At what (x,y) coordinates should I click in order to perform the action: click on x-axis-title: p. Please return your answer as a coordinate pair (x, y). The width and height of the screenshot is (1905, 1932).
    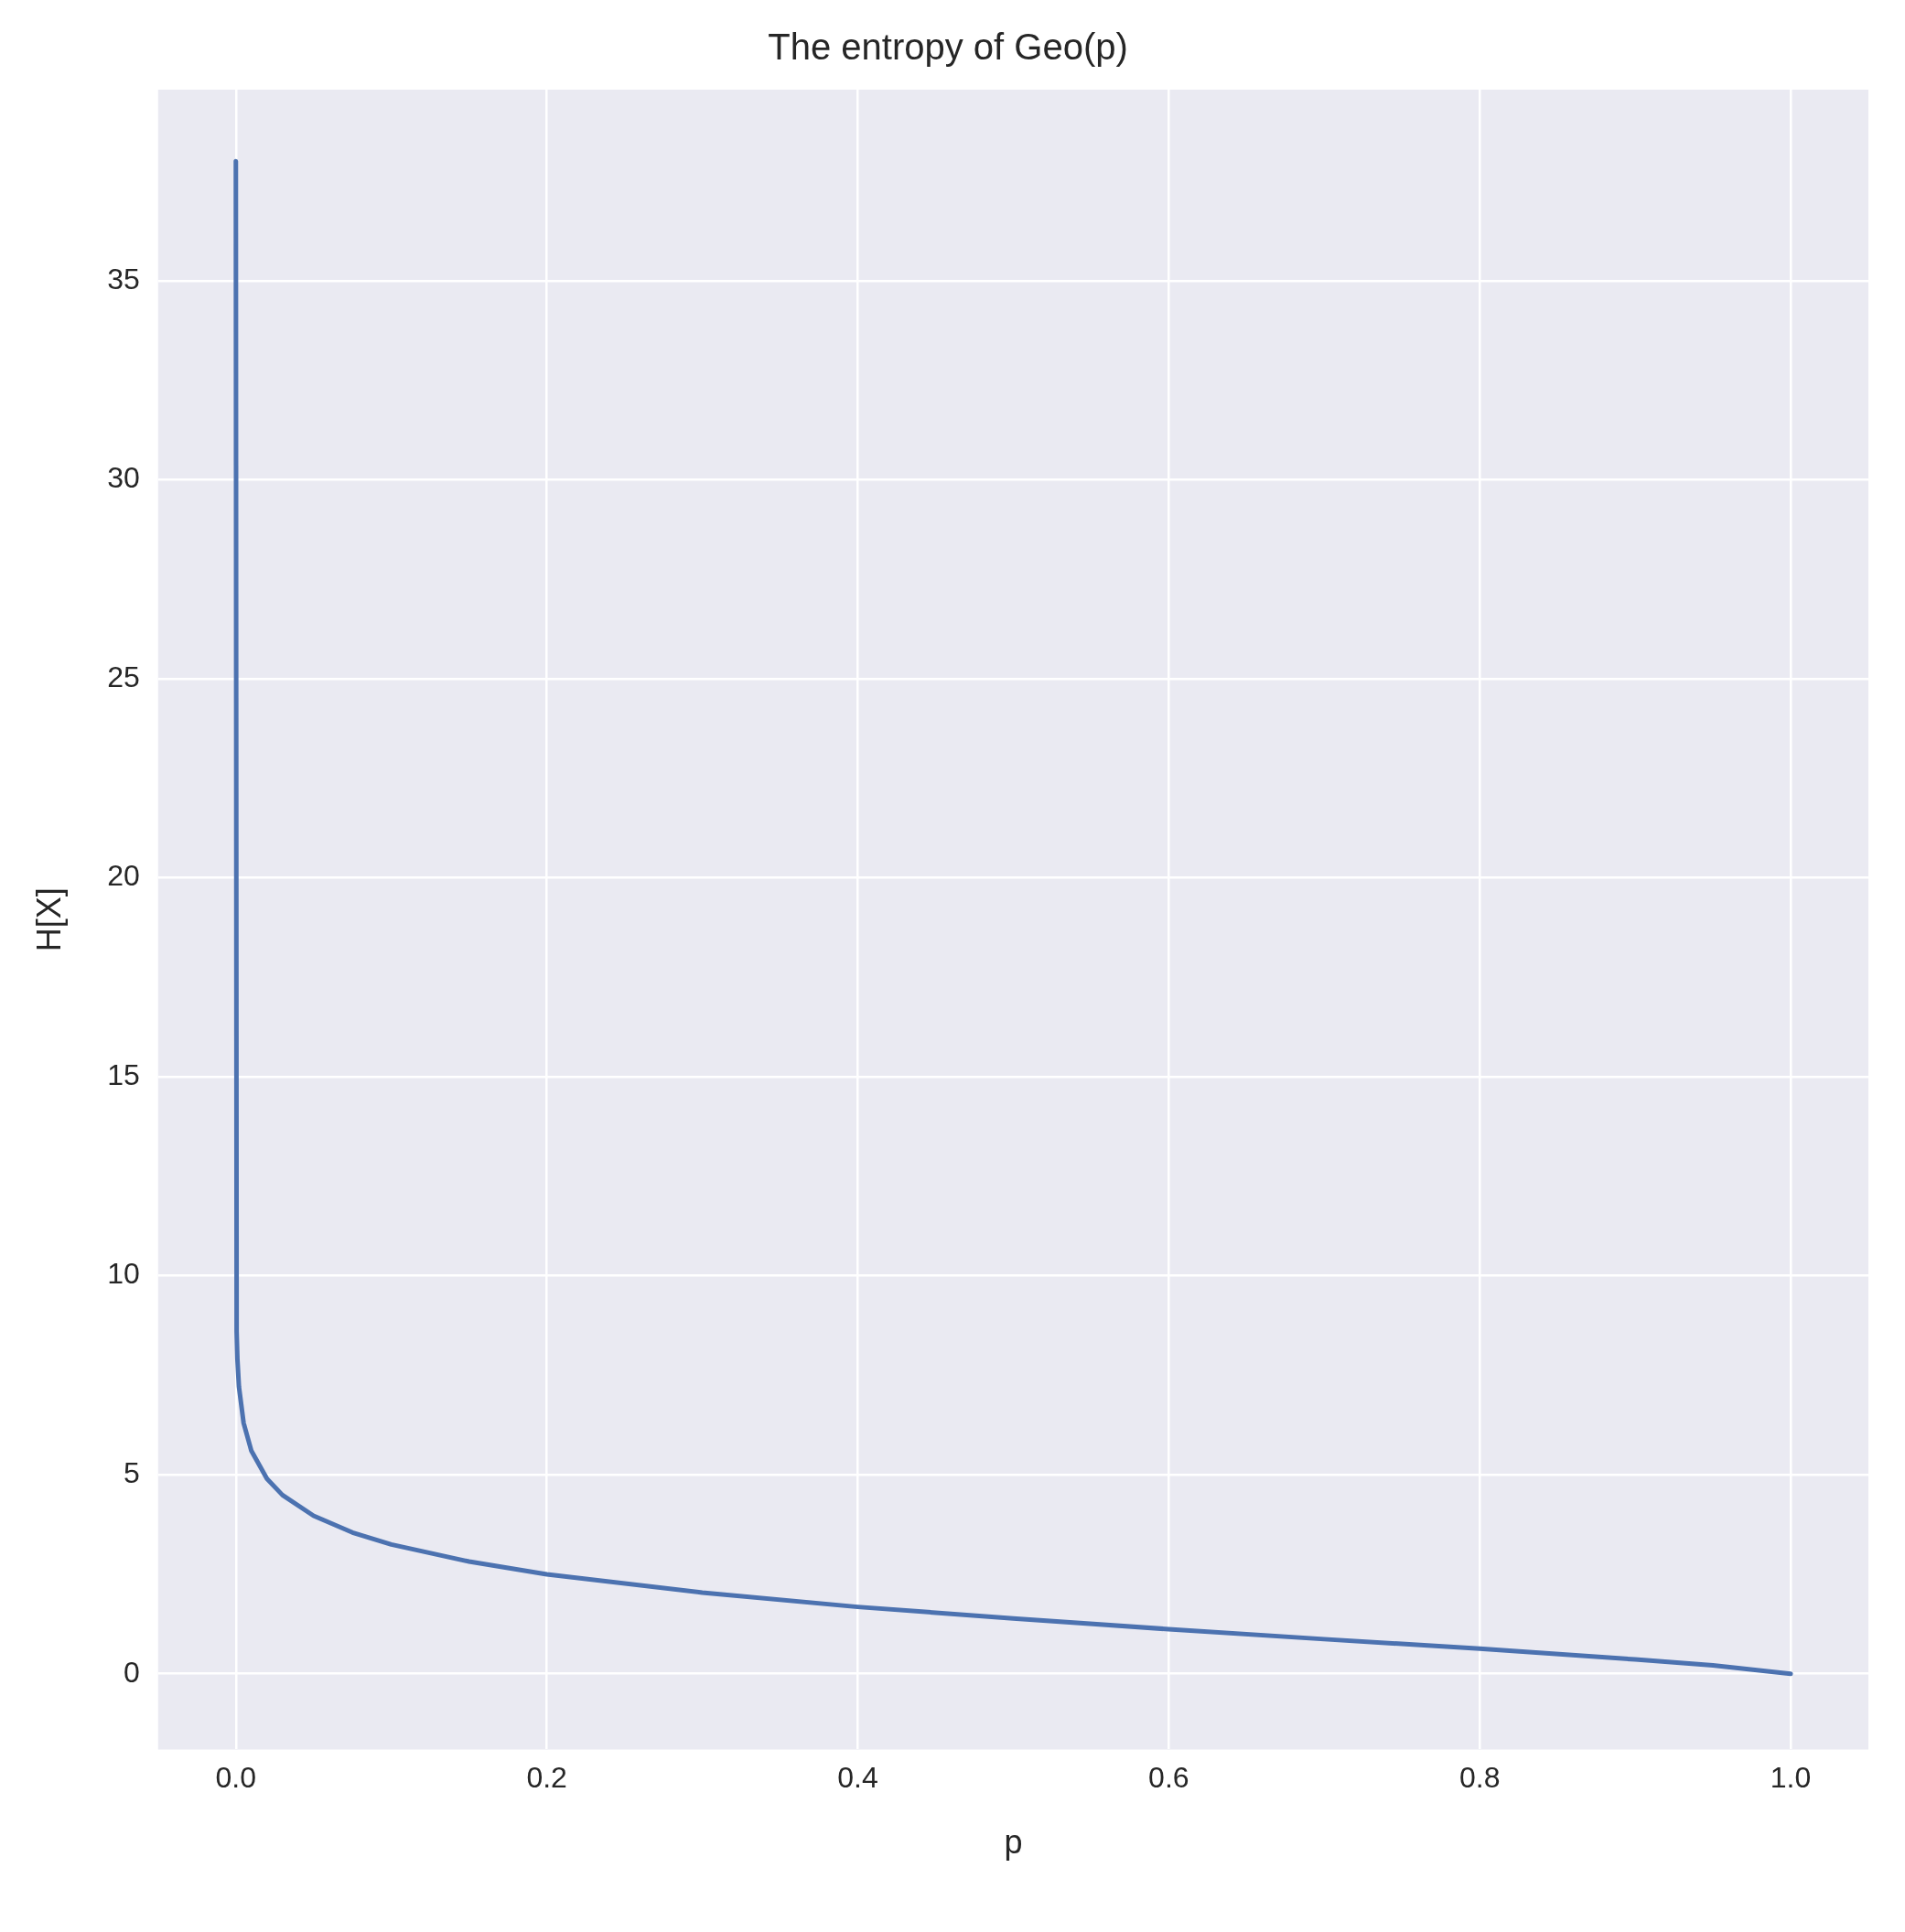
    Looking at the image, I should click on (1013, 1842).